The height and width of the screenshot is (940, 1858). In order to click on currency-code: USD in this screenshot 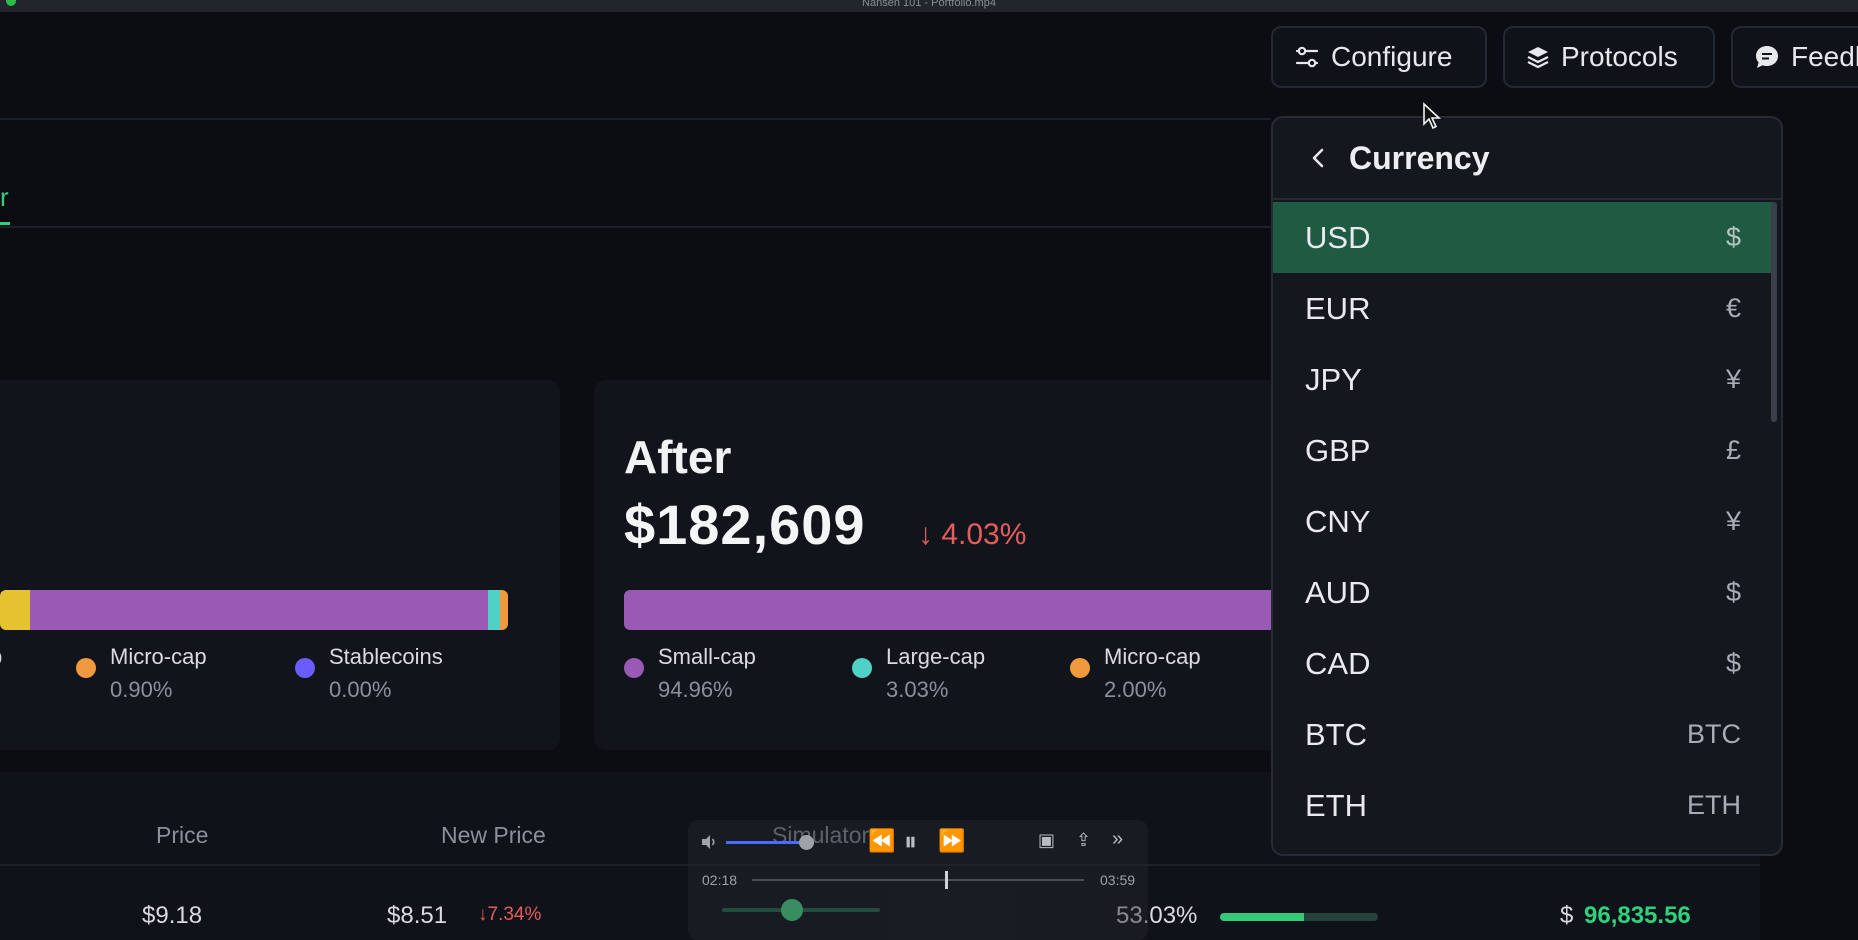, I will do `click(1338, 237)`.